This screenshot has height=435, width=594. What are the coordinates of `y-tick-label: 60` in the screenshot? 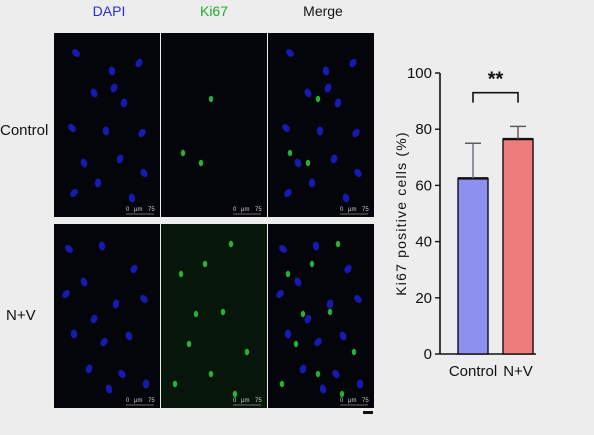 It's located at (423, 185).